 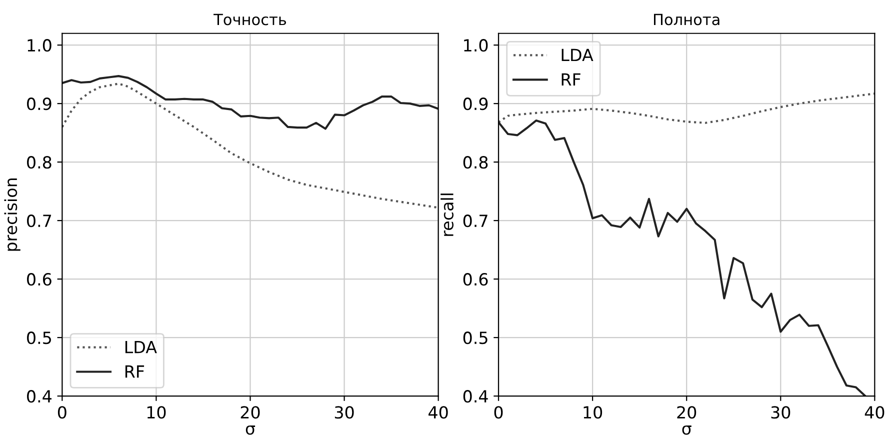 What do you see at coordinates (250, 20) in the screenshot?
I see `chart-title: Точность` at bounding box center [250, 20].